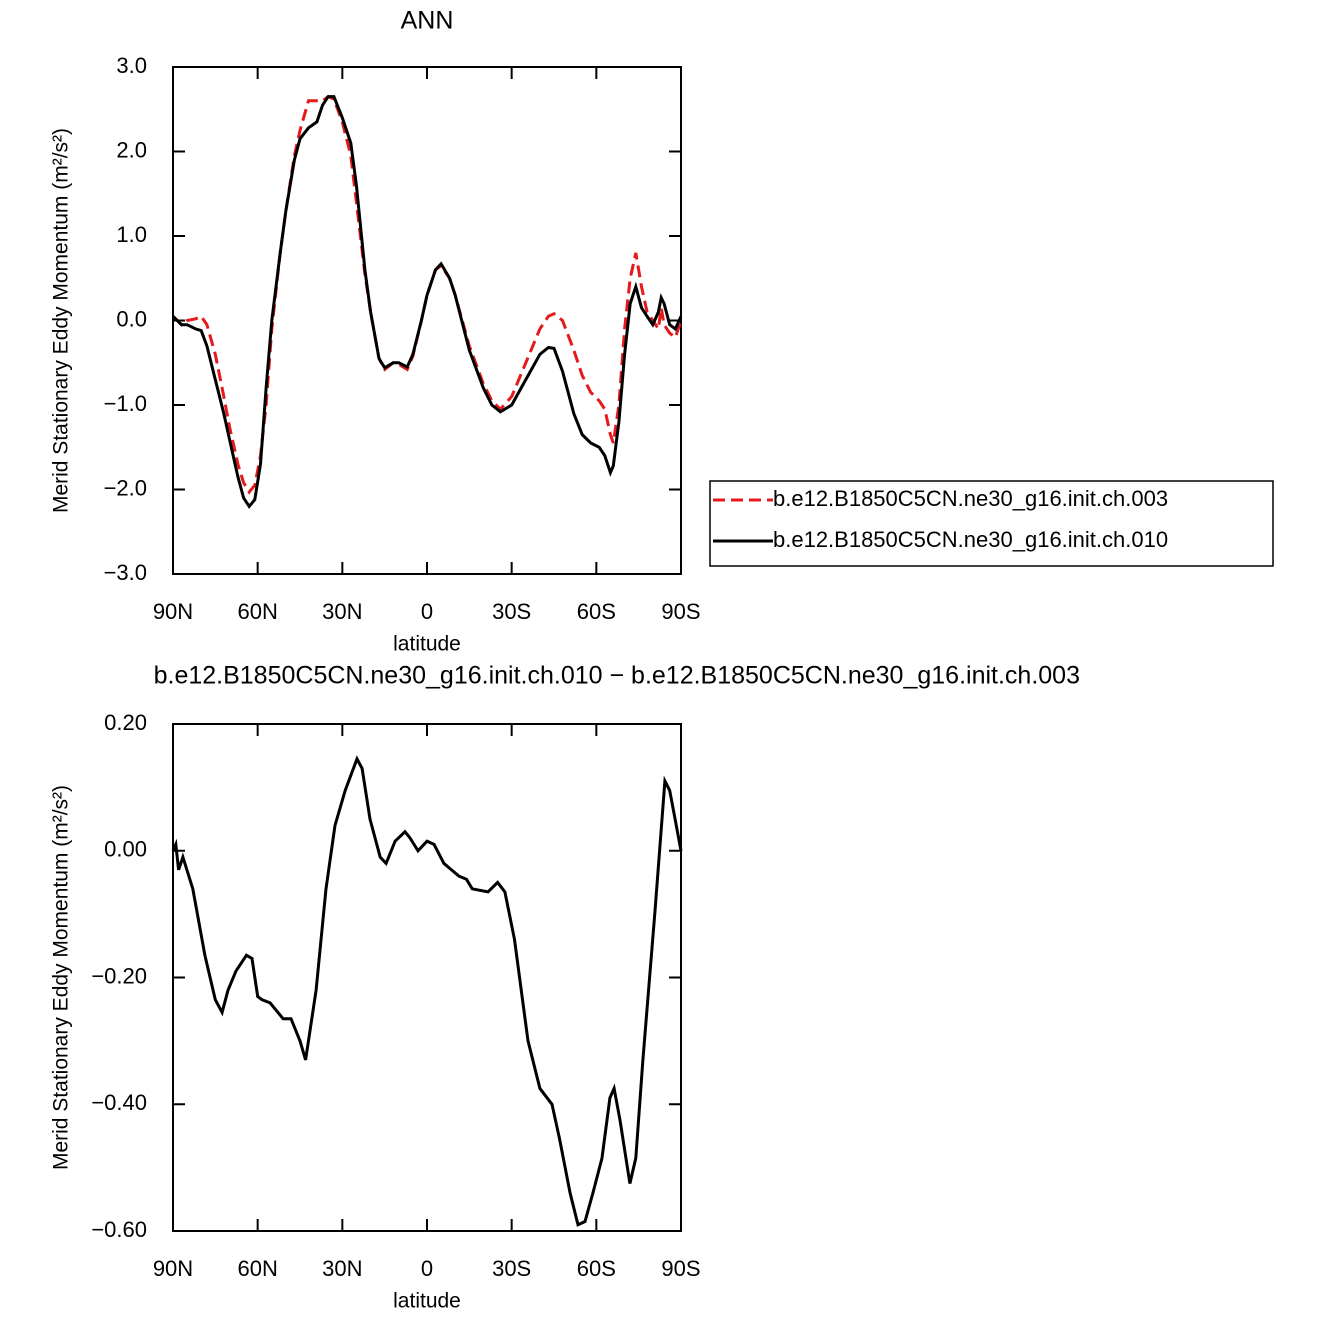 This screenshot has height=1325, width=1322. What do you see at coordinates (125, 849) in the screenshot?
I see `y-tick-label: 0.00` at bounding box center [125, 849].